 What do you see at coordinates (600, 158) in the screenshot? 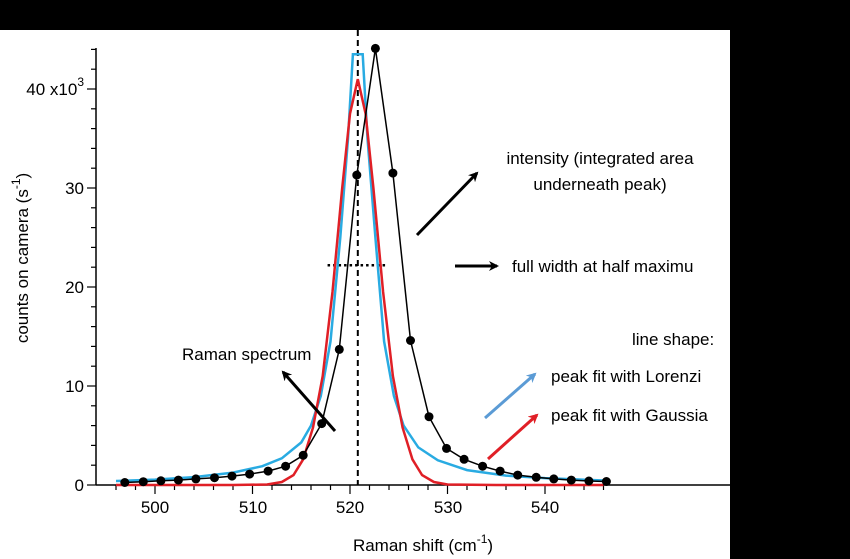
I see `intensity-annotation-line1: intensity (integrated area` at bounding box center [600, 158].